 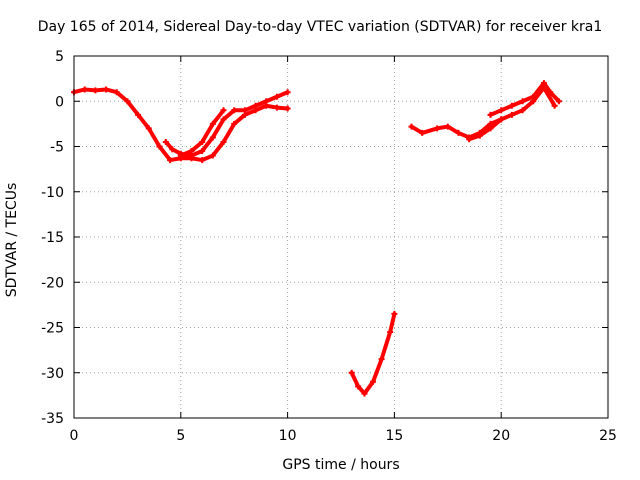 I want to click on x-tick-label: 5, so click(x=180, y=436).